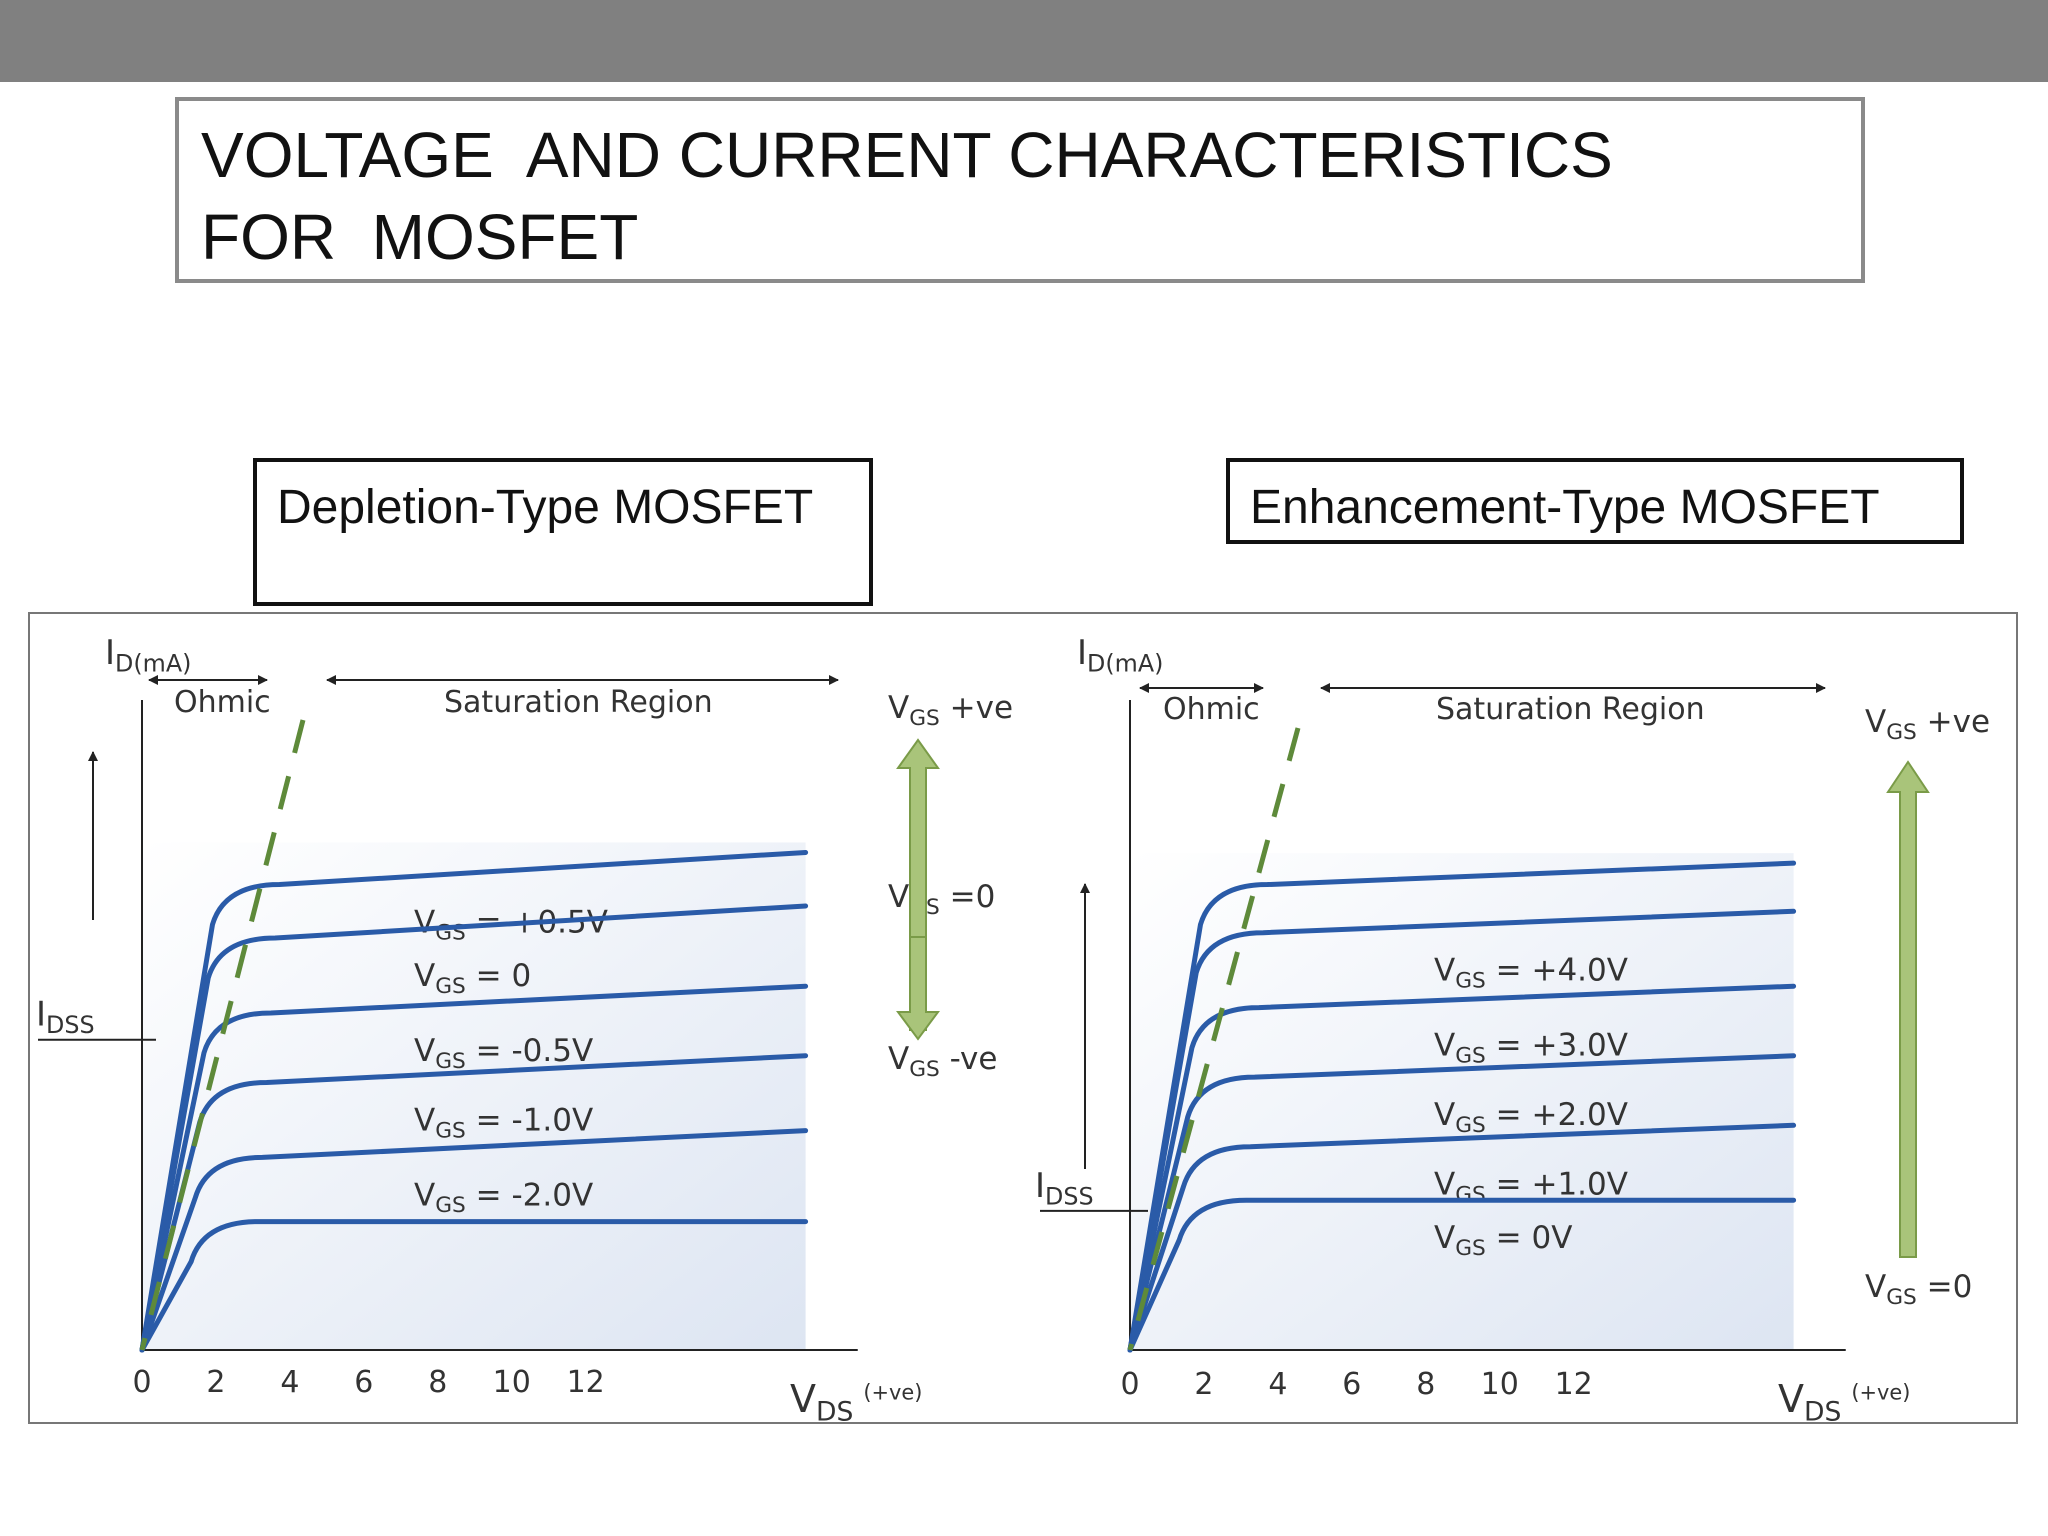 This screenshot has height=1536, width=2048. What do you see at coordinates (420, 237) in the screenshot?
I see `slide-title-line-2: FOR MOSFET` at bounding box center [420, 237].